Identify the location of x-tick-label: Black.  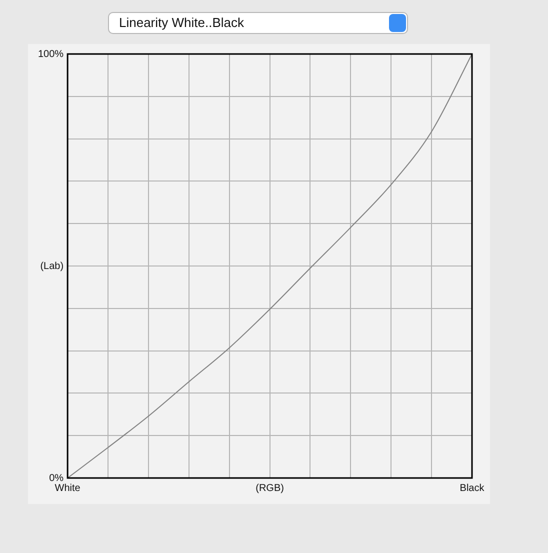
(473, 488).